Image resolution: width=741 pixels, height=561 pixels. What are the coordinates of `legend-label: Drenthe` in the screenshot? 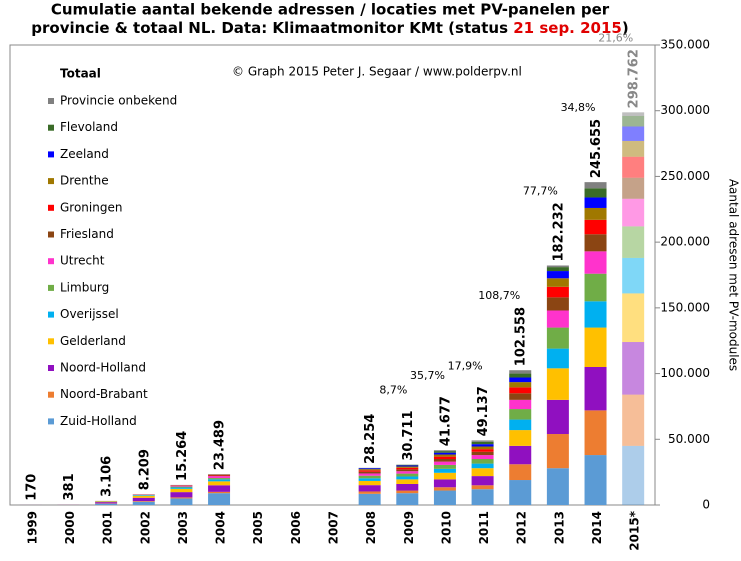 It's located at (84, 181).